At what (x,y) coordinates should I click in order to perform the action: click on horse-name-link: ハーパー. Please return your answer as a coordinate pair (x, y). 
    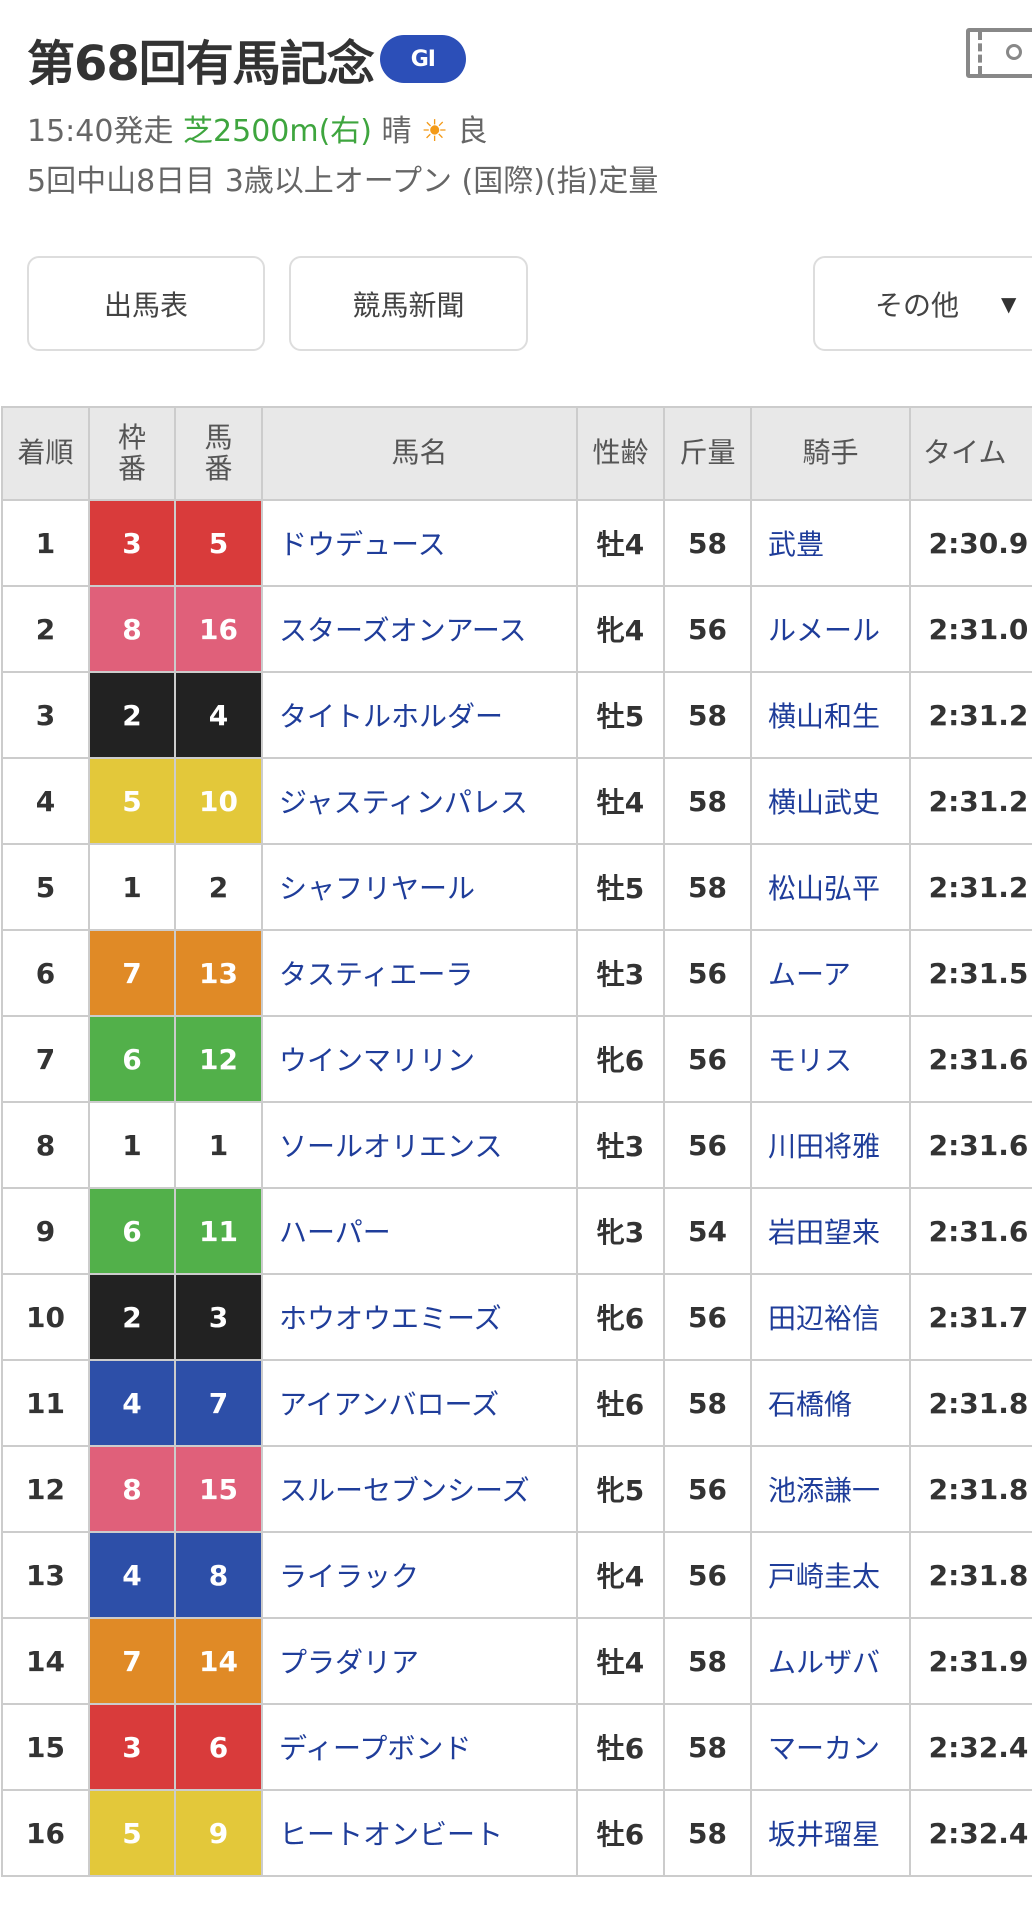
    Looking at the image, I should click on (419, 1231).